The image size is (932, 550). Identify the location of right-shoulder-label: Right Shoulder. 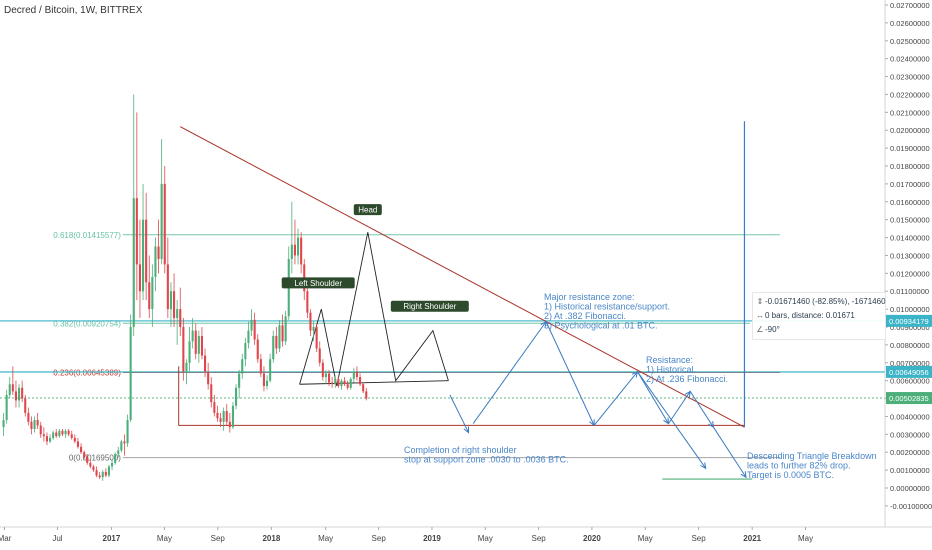
(429, 306).